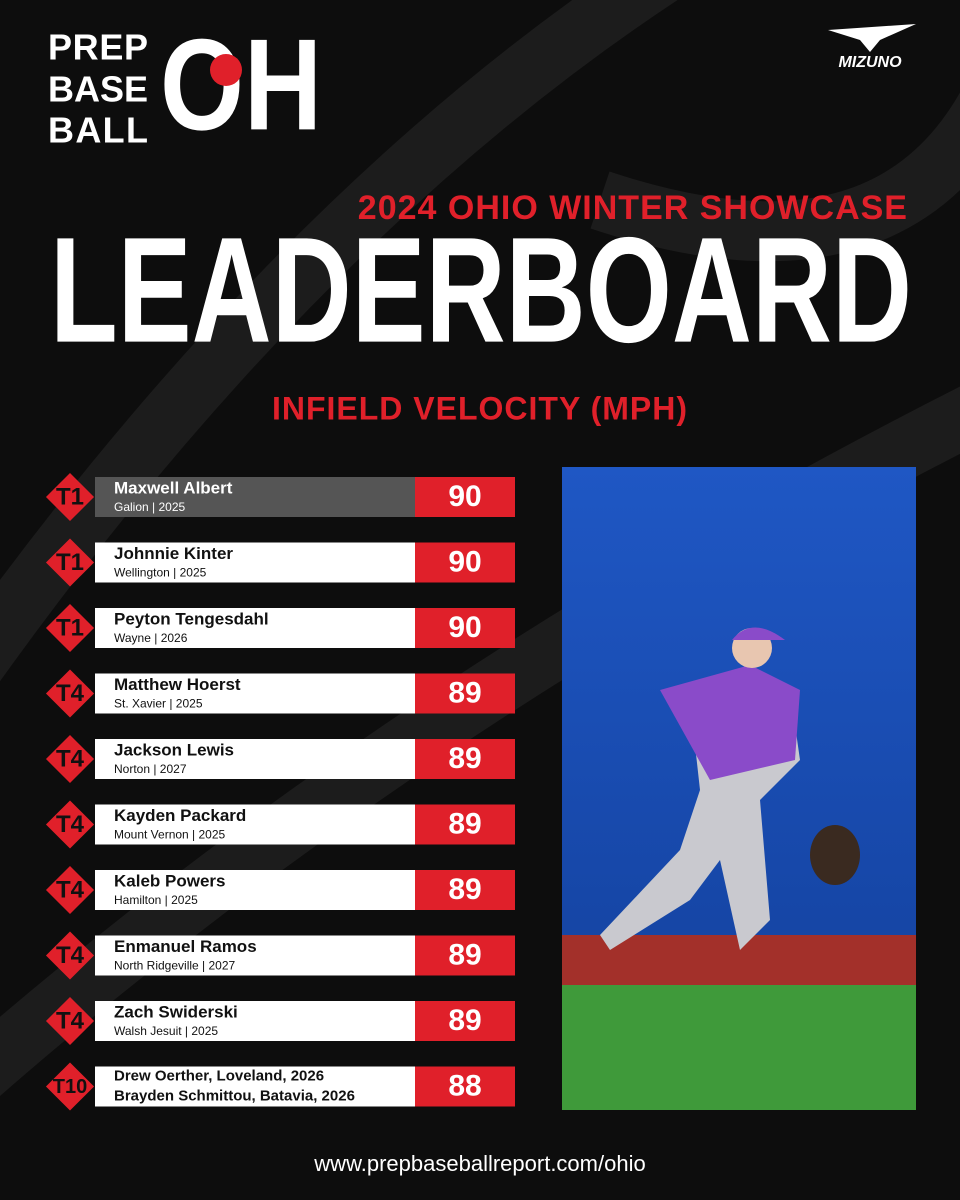  I want to click on velocity: 88, so click(464, 1085).